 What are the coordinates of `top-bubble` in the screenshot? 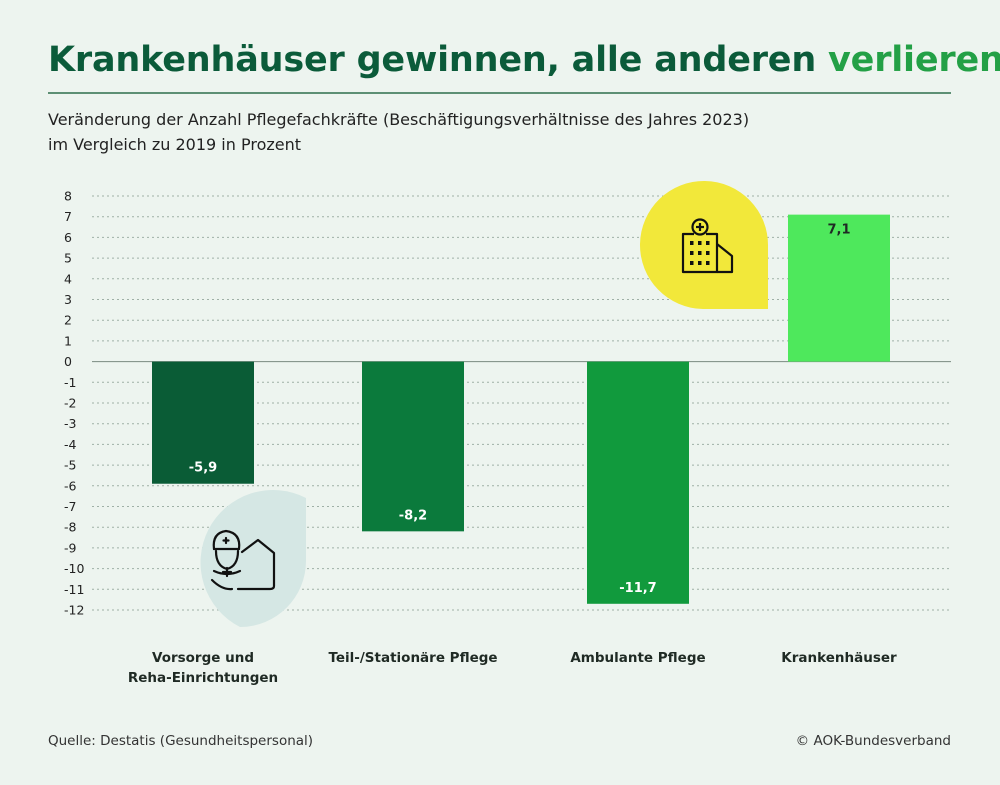 It's located at (704, 244).